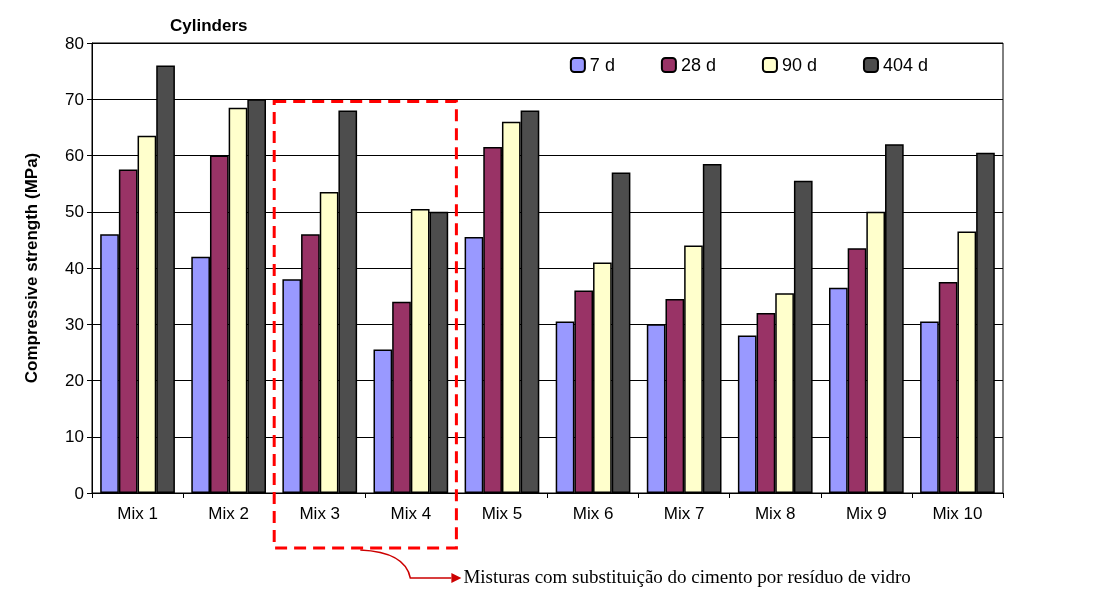  Describe the element at coordinates (320, 513) in the screenshot. I see `x-tick-label: Mix 3` at that location.